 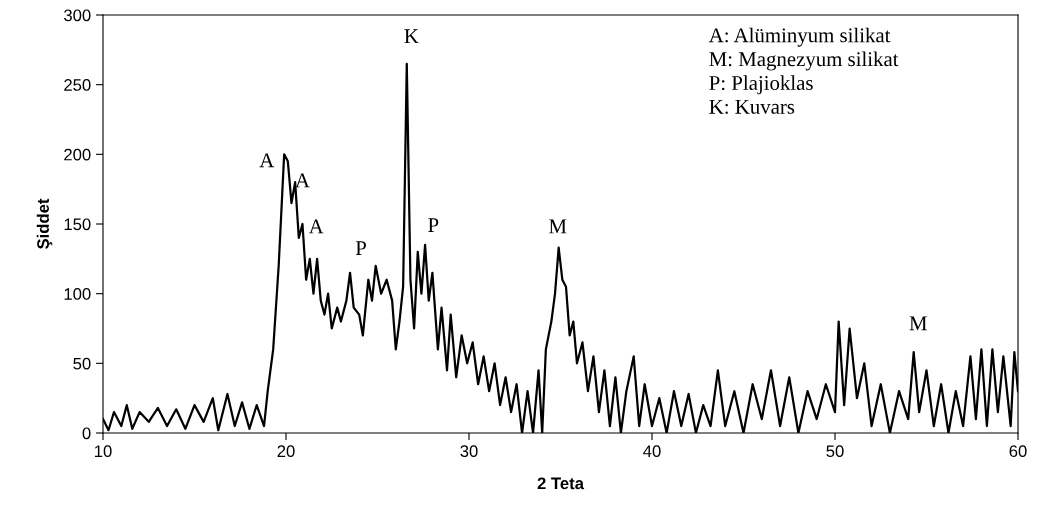 I want to click on annotation: K, so click(x=411, y=36).